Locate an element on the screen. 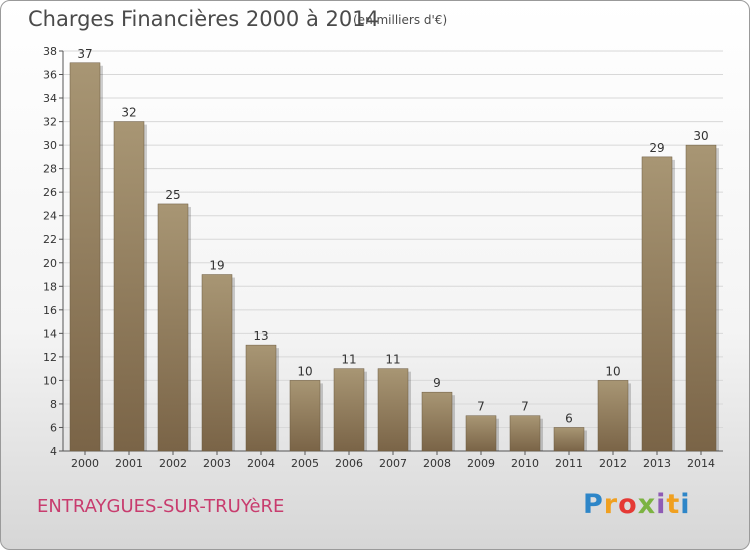  proxiti-logo: Proxiti is located at coordinates (637, 504).